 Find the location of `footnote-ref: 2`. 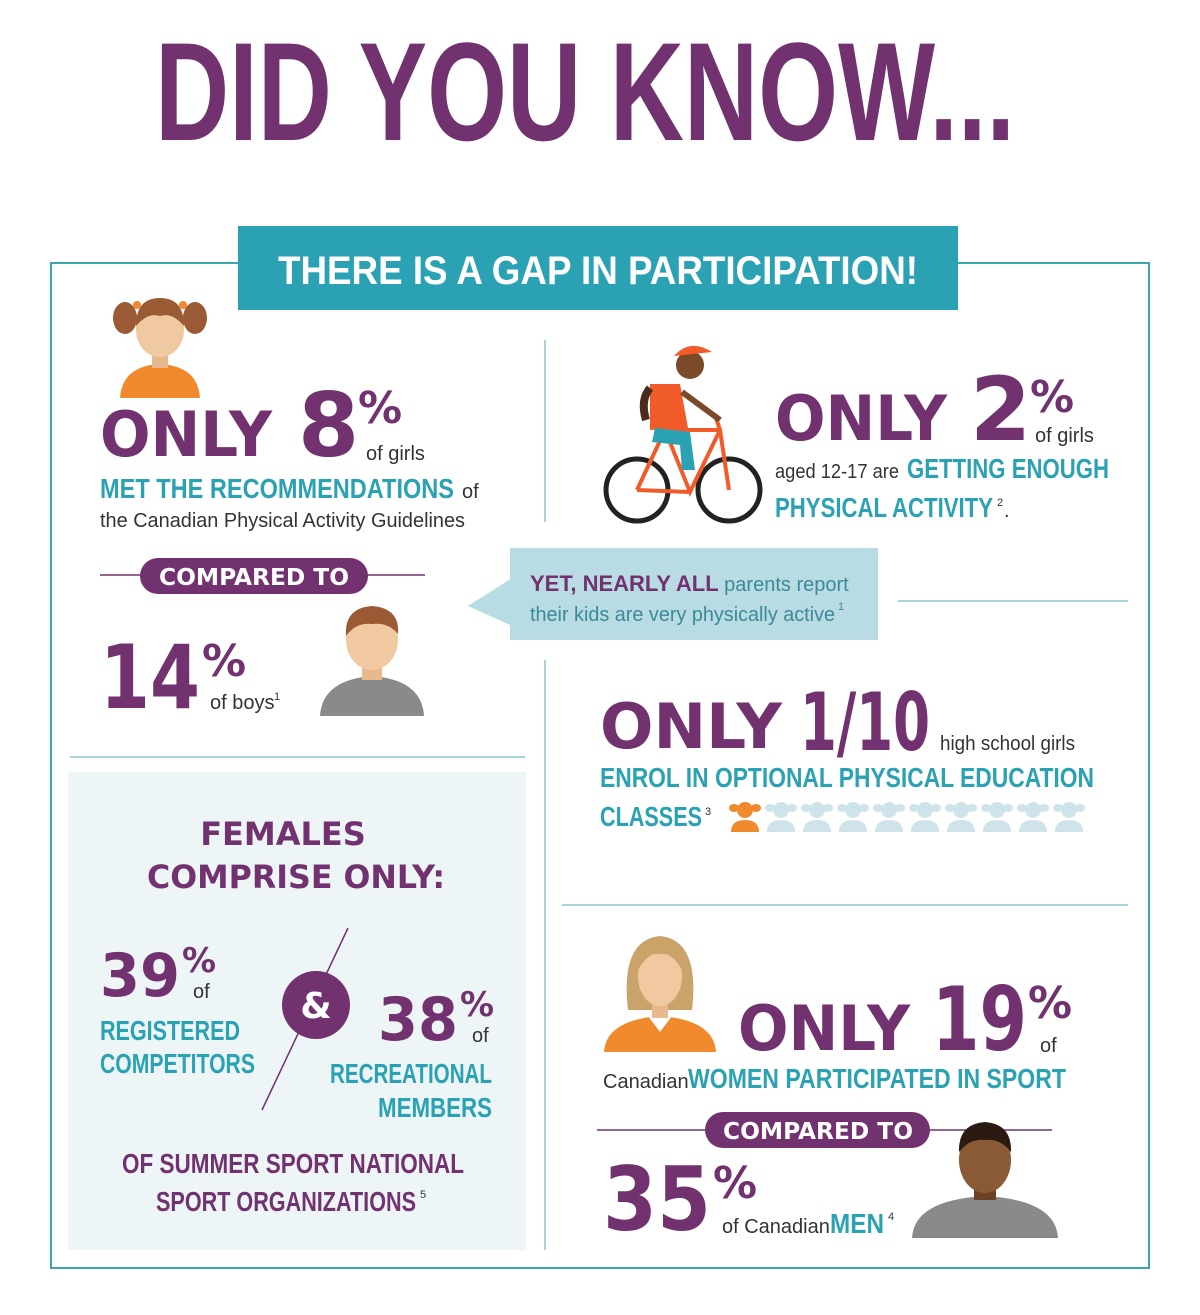

footnote-ref: 2 is located at coordinates (1000, 503).